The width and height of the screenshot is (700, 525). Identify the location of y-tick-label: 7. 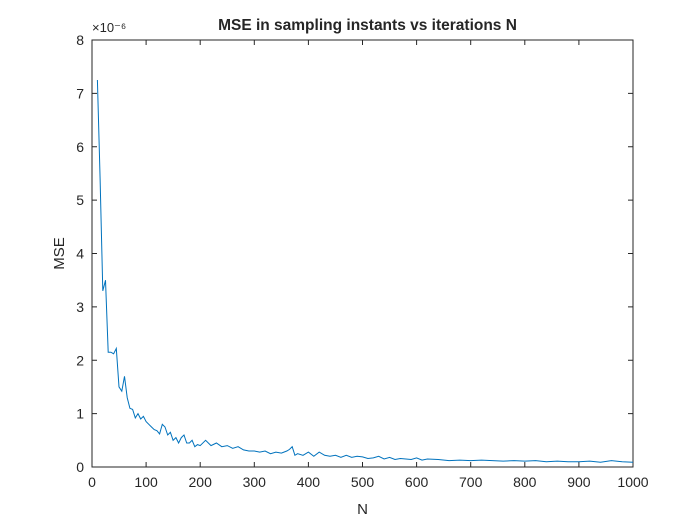
(80, 93).